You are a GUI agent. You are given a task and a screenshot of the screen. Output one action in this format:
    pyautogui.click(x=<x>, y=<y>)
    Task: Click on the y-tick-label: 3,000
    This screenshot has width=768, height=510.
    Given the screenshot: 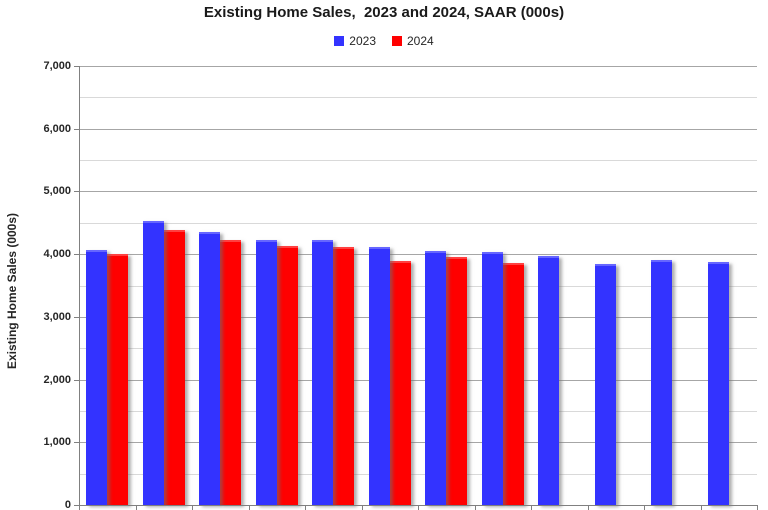 What is the action you would take?
    pyautogui.click(x=57, y=316)
    